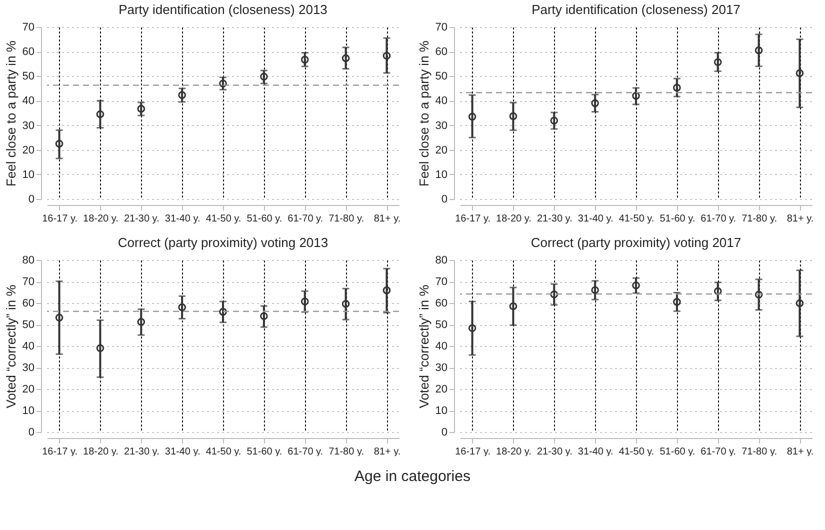 This screenshot has height=530, width=825. Describe the element at coordinates (413, 476) in the screenshot. I see `x-axis-title: Age in categories` at that location.